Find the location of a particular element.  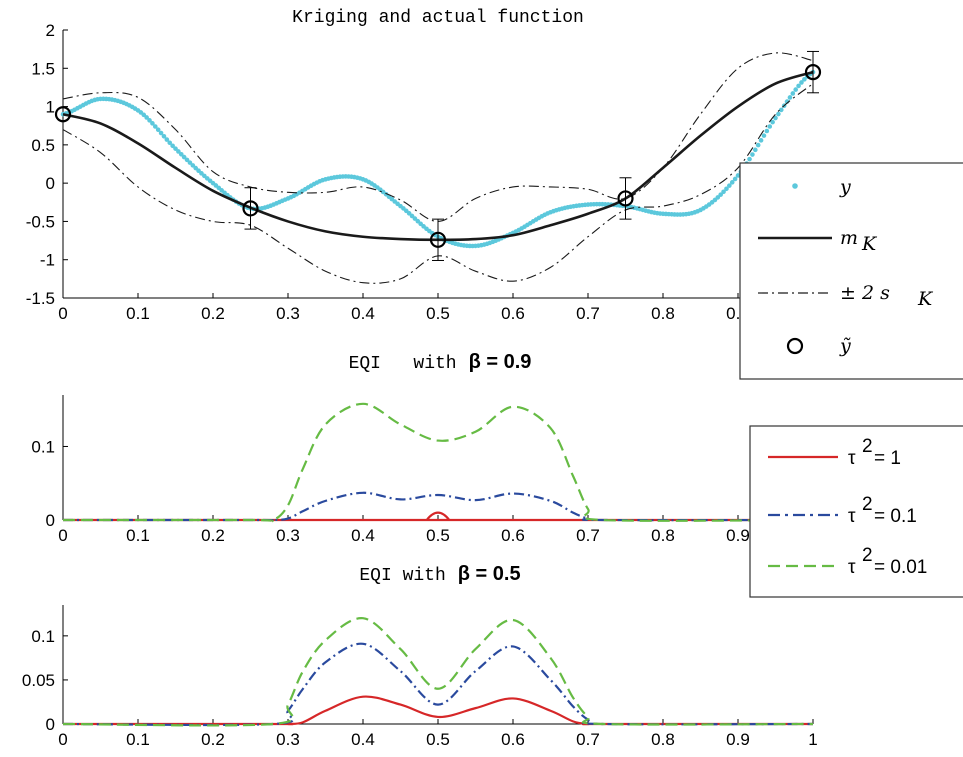

y-tick-label: 0.5 is located at coordinates (43, 145).